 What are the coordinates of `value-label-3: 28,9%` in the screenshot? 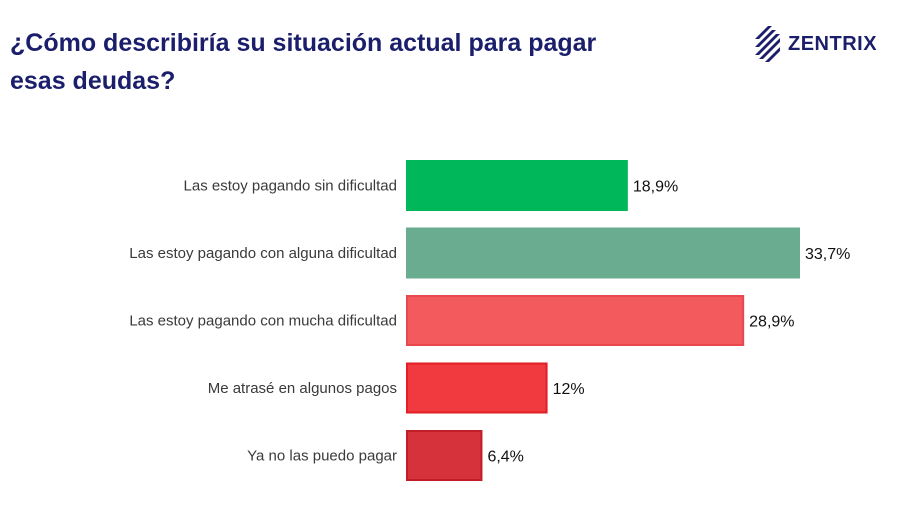 It's located at (771, 322).